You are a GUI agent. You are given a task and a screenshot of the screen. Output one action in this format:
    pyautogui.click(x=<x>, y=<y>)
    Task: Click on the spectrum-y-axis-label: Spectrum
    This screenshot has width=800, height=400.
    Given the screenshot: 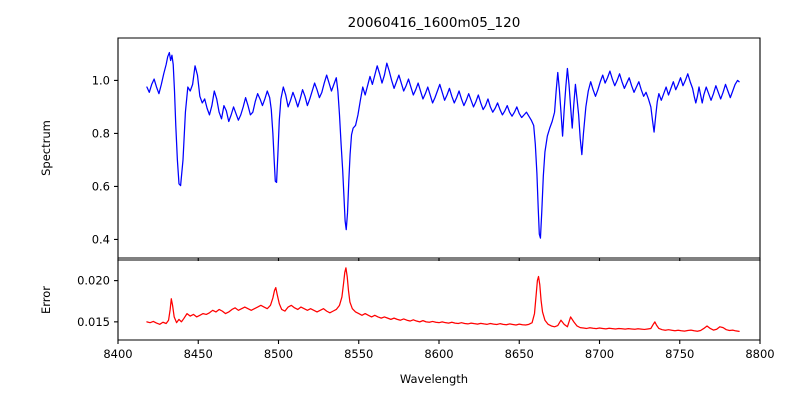 What is the action you would take?
    pyautogui.click(x=46, y=148)
    